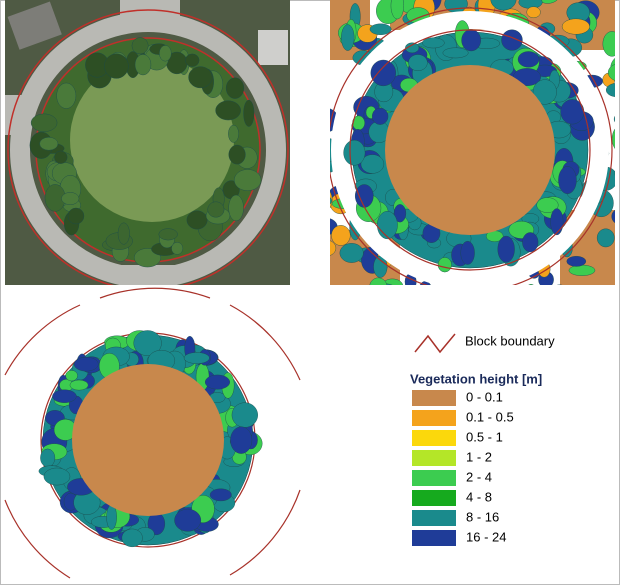 This screenshot has width=620, height=585. Describe the element at coordinates (479, 456) in the screenshot. I see `legend-label: 1 - 2` at that location.